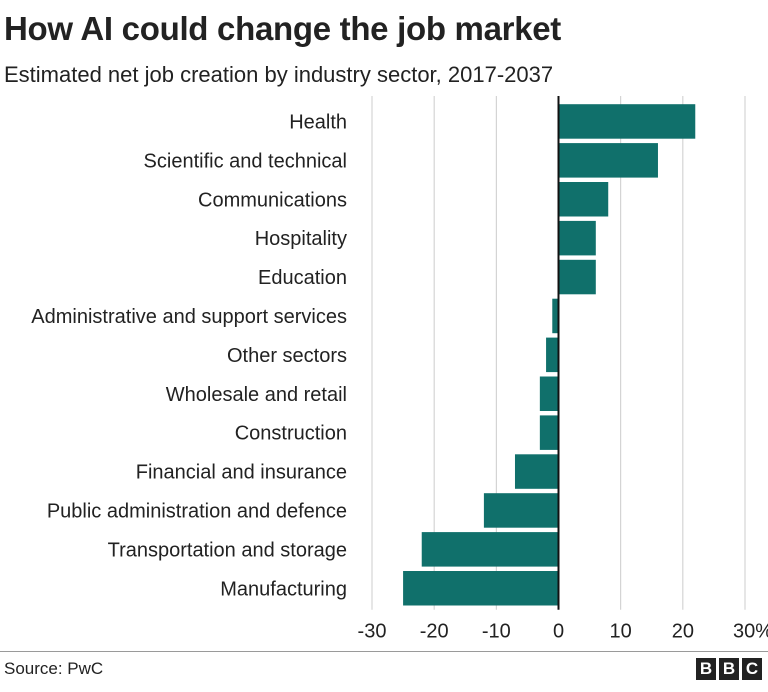 The height and width of the screenshot is (692, 768). Describe the element at coordinates (750, 632) in the screenshot. I see `x-tick-label: 30%` at that location.